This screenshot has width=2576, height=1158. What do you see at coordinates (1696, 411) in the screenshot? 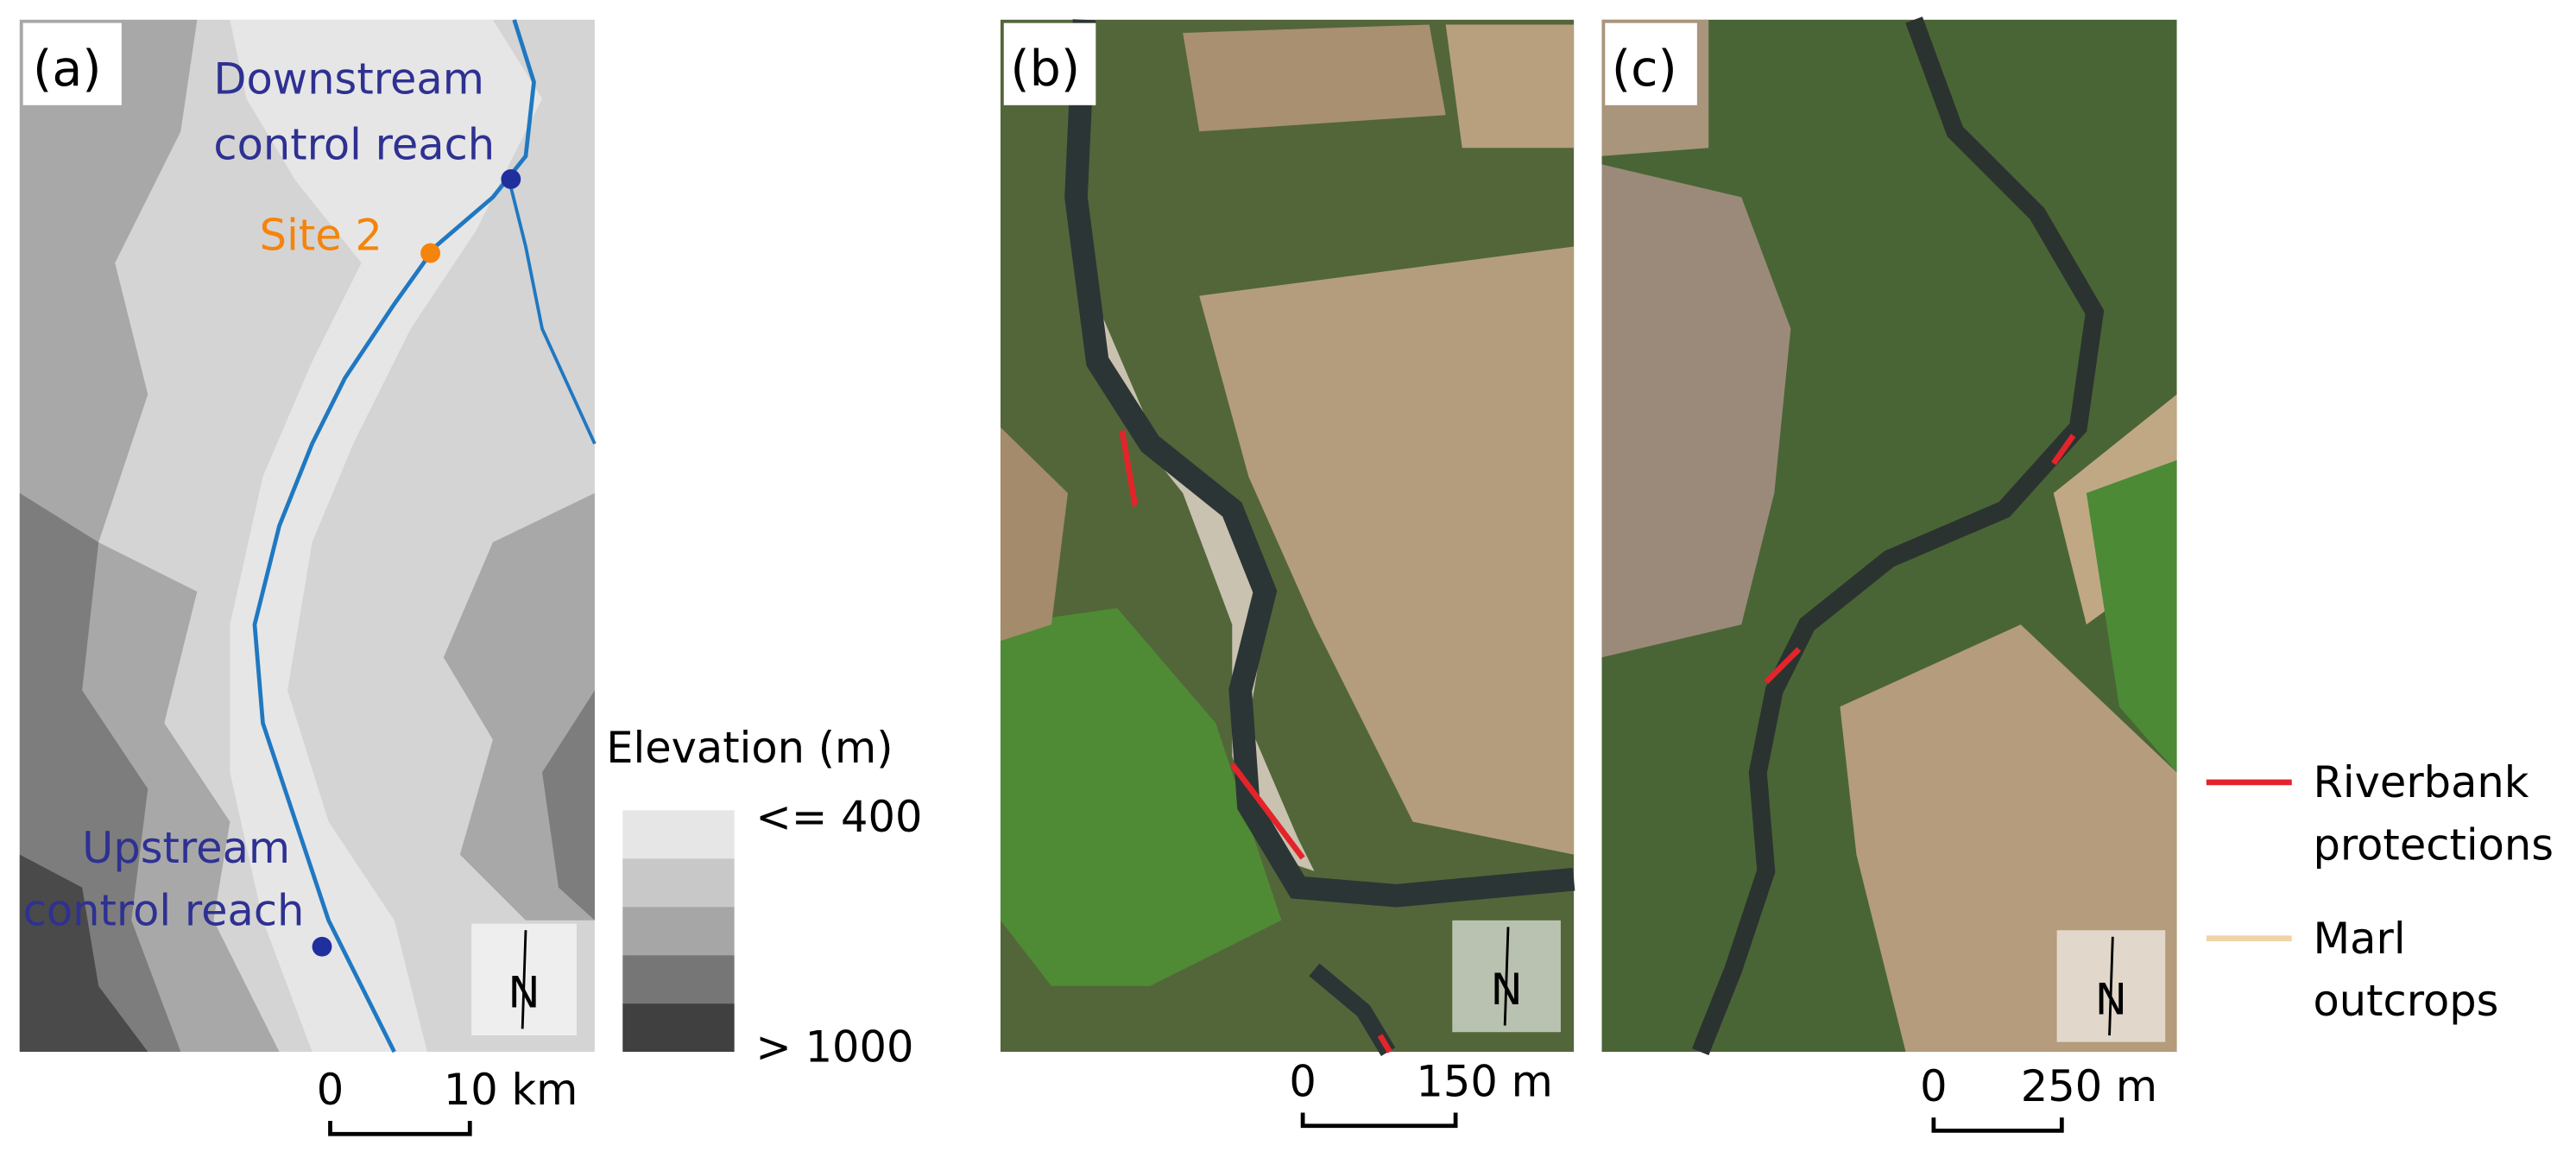
I see `town` at bounding box center [1696, 411].